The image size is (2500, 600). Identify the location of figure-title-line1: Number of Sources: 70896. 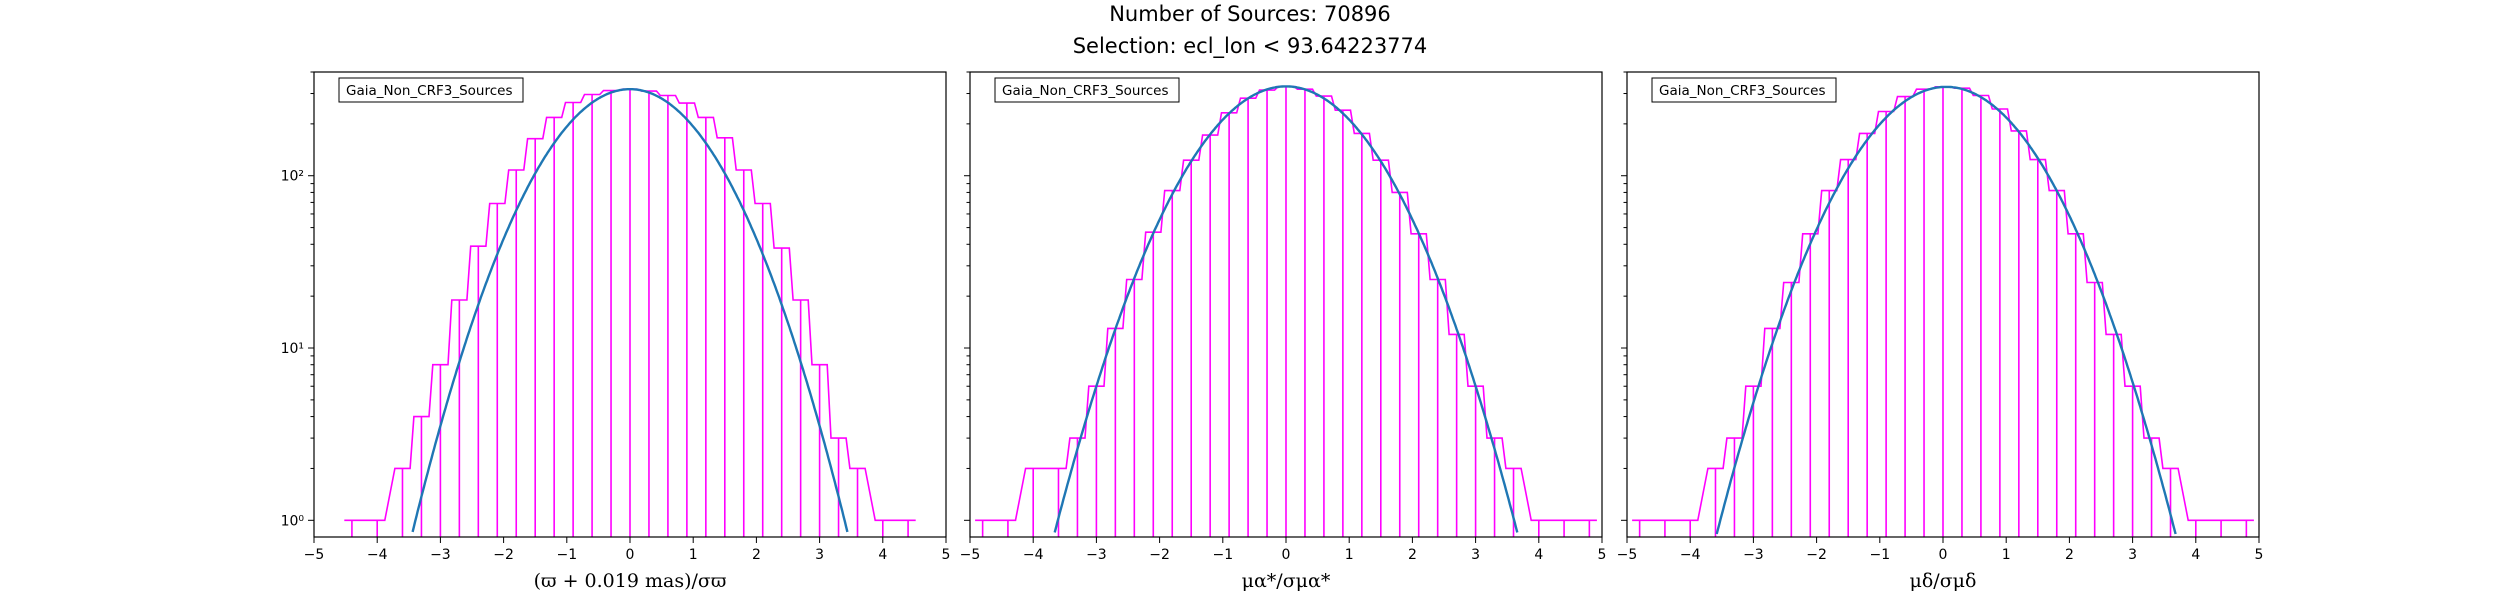
(1250, 14).